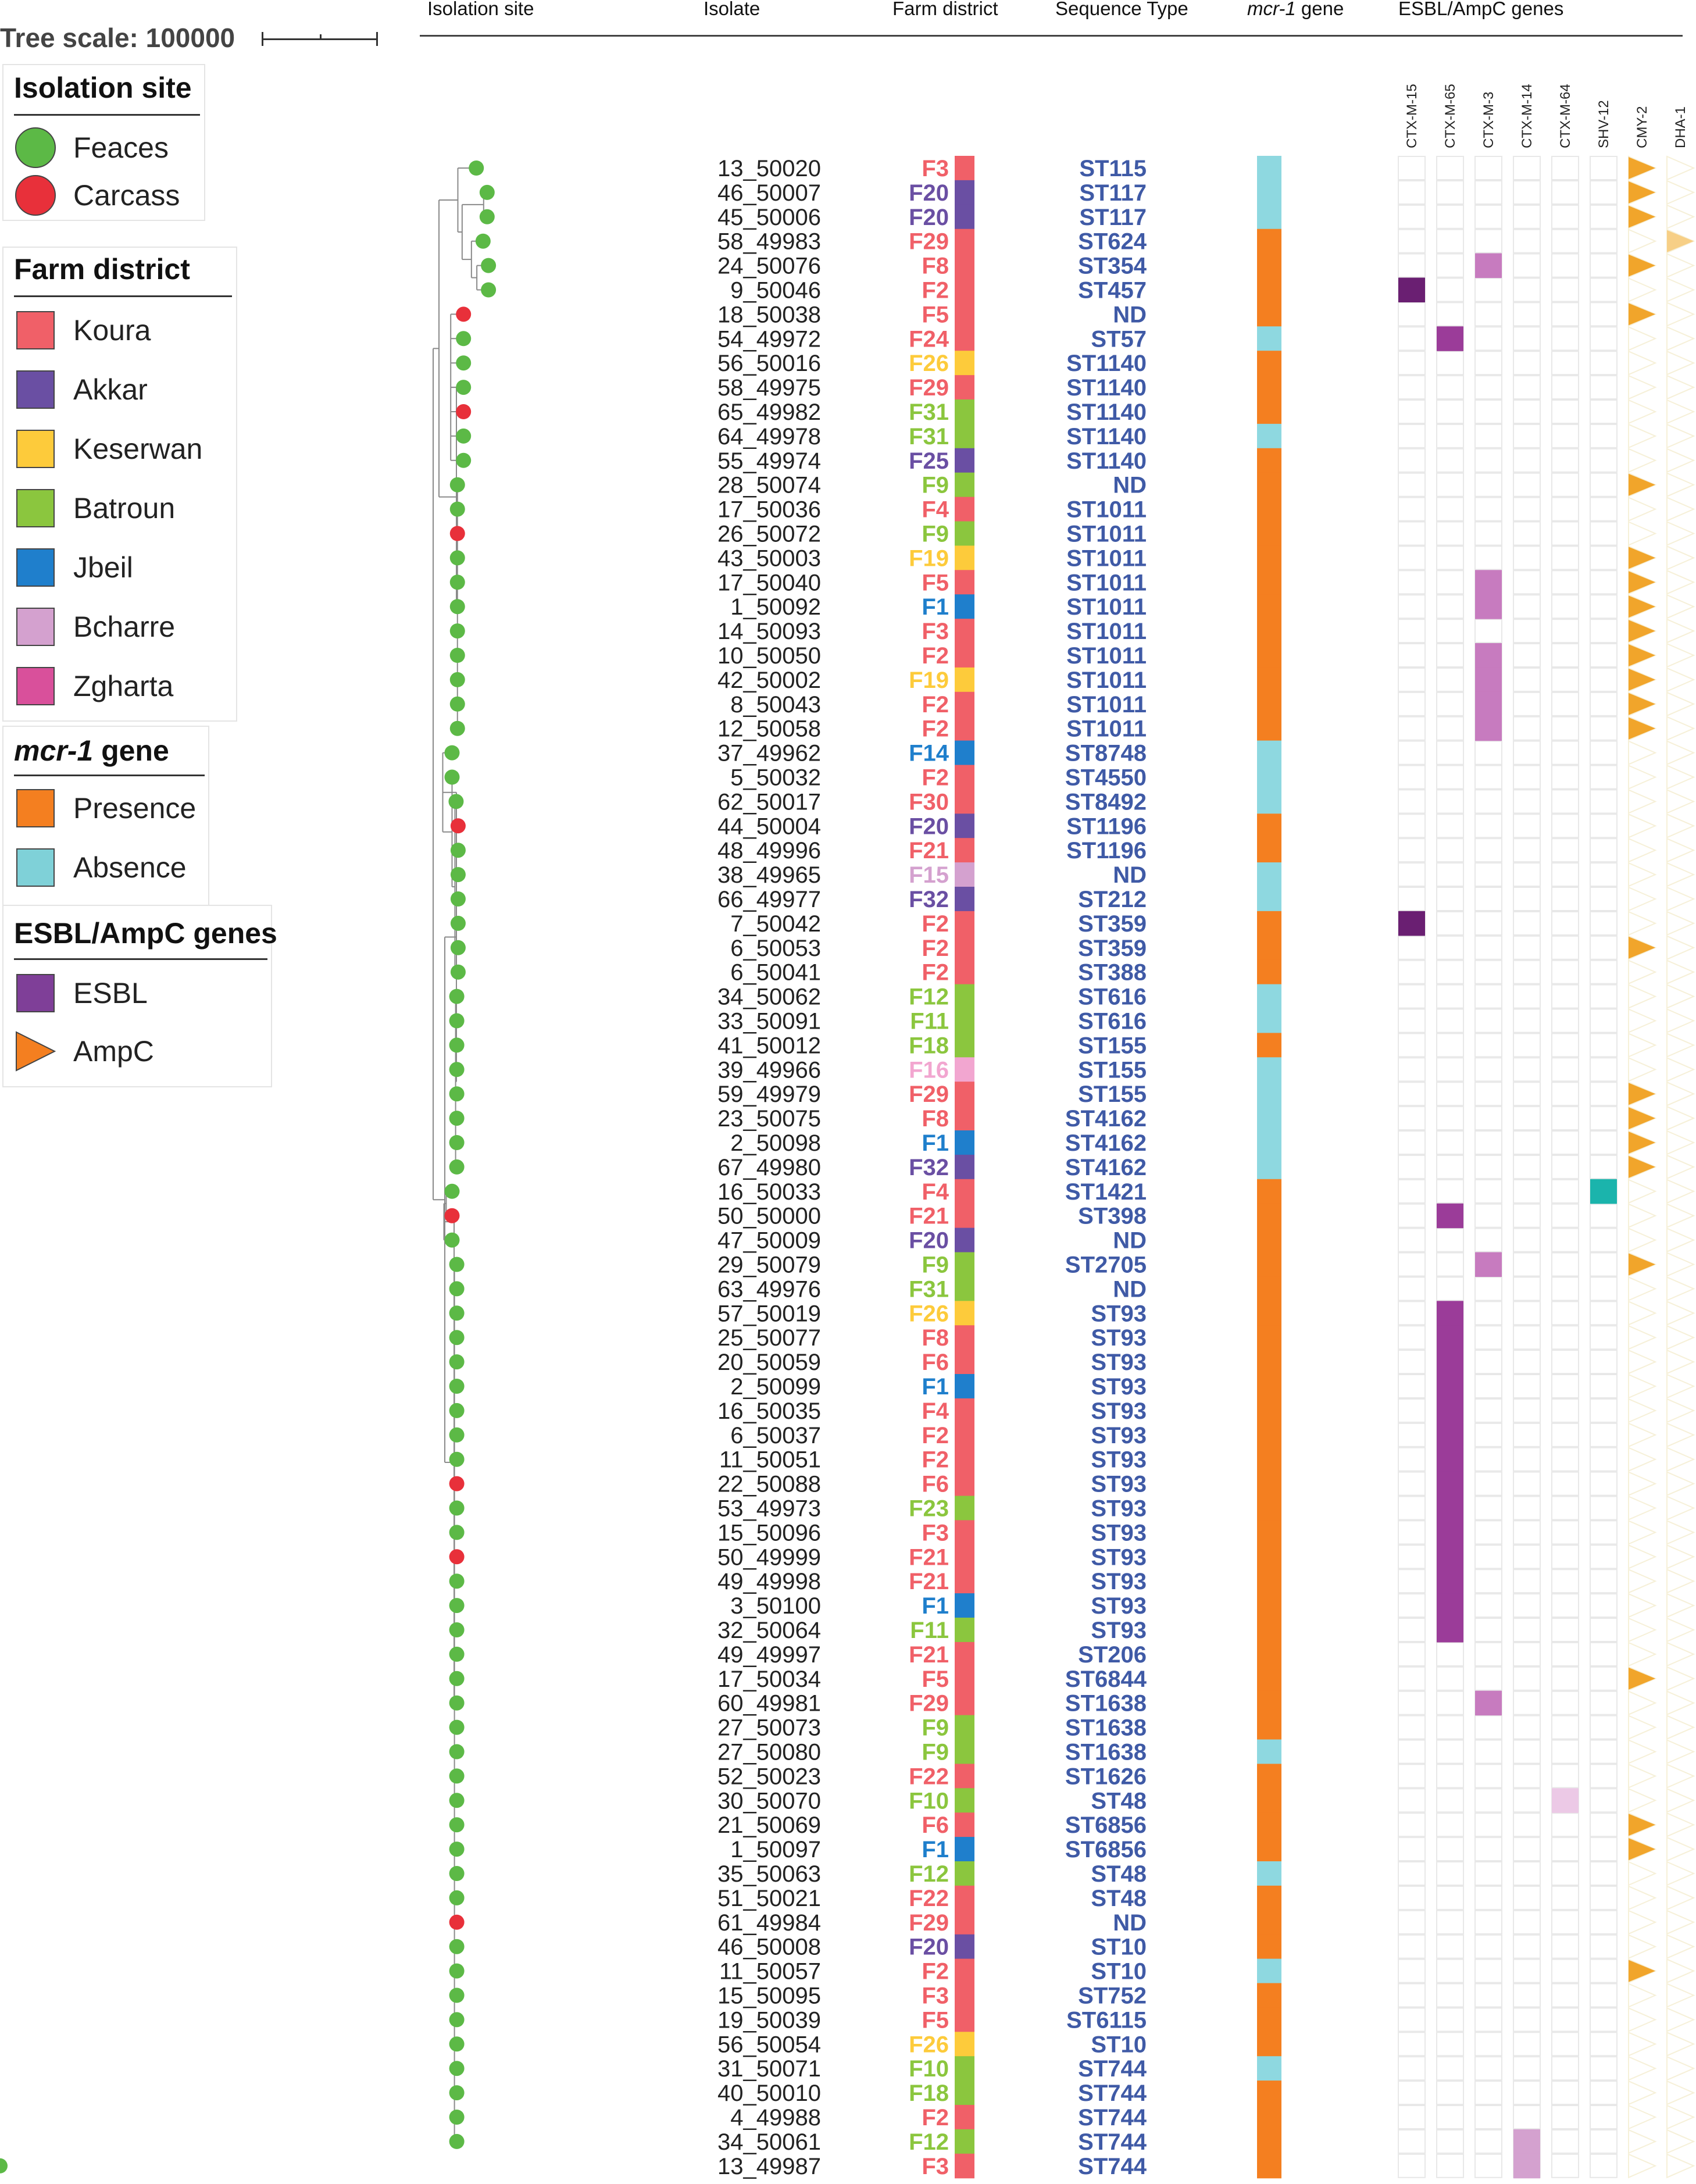 The height and width of the screenshot is (2184, 1696). What do you see at coordinates (1106, 1192) in the screenshot?
I see `sequence-type: ST1421` at bounding box center [1106, 1192].